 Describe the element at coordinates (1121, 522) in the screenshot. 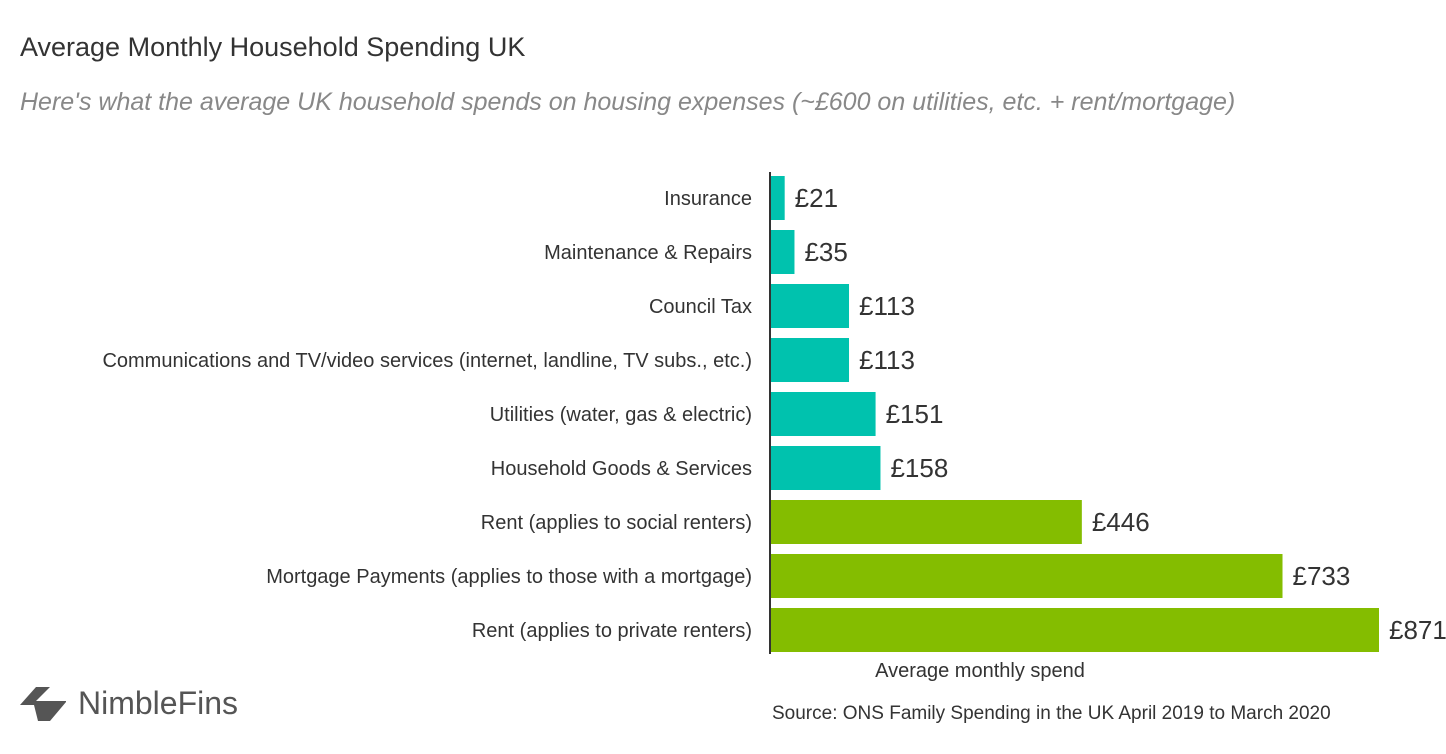

I see `data-label: £446` at that location.